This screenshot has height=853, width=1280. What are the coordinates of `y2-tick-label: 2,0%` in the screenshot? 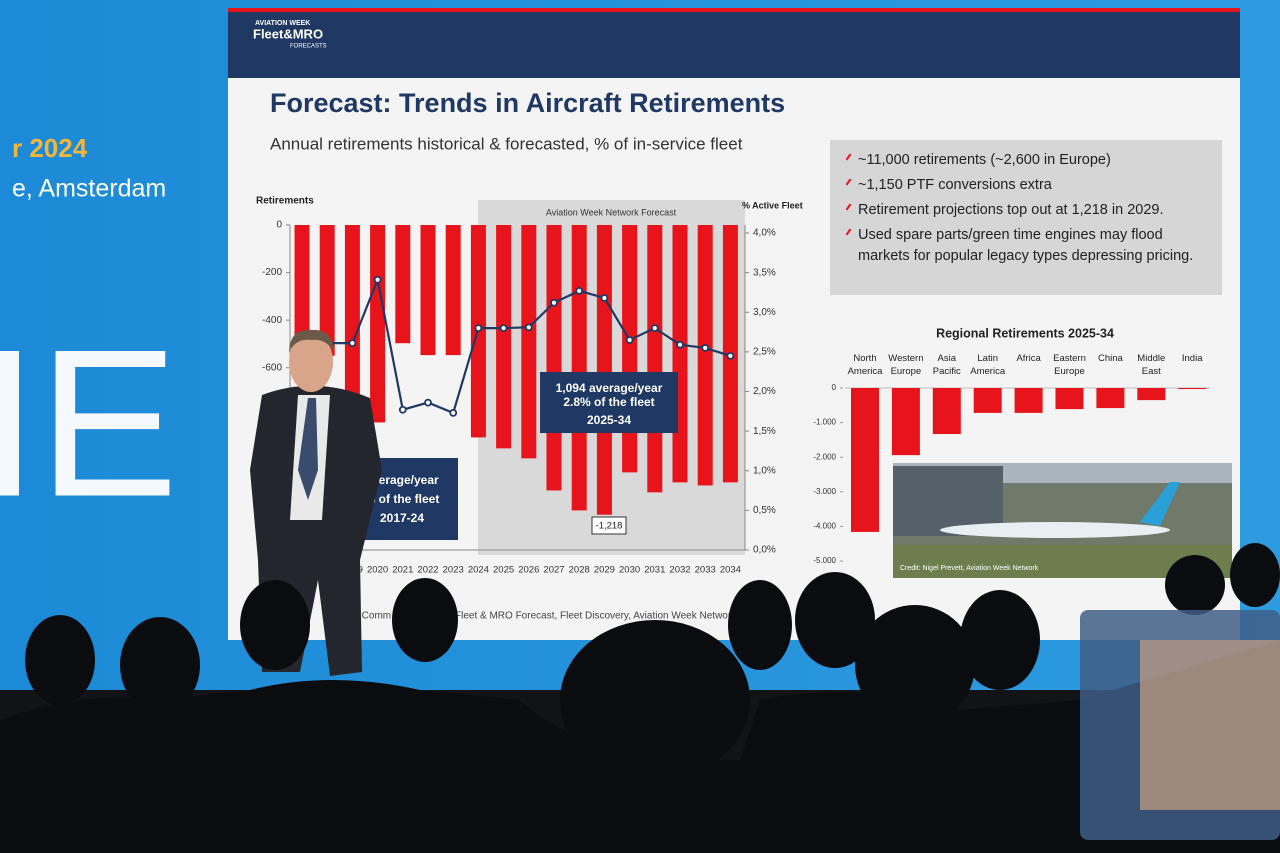 It's located at (764, 391).